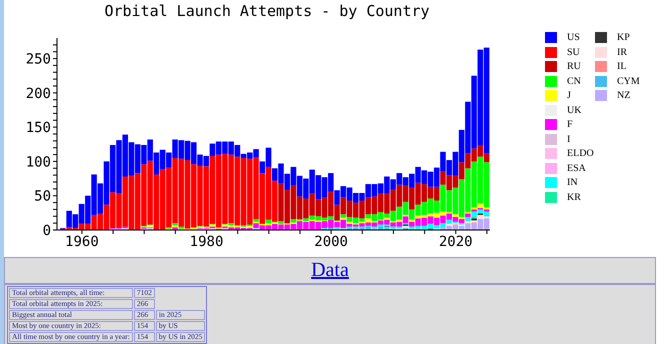 The image size is (670, 344). Describe the element at coordinates (38, 128) in the screenshot. I see `y-tick-label: 150` at that location.